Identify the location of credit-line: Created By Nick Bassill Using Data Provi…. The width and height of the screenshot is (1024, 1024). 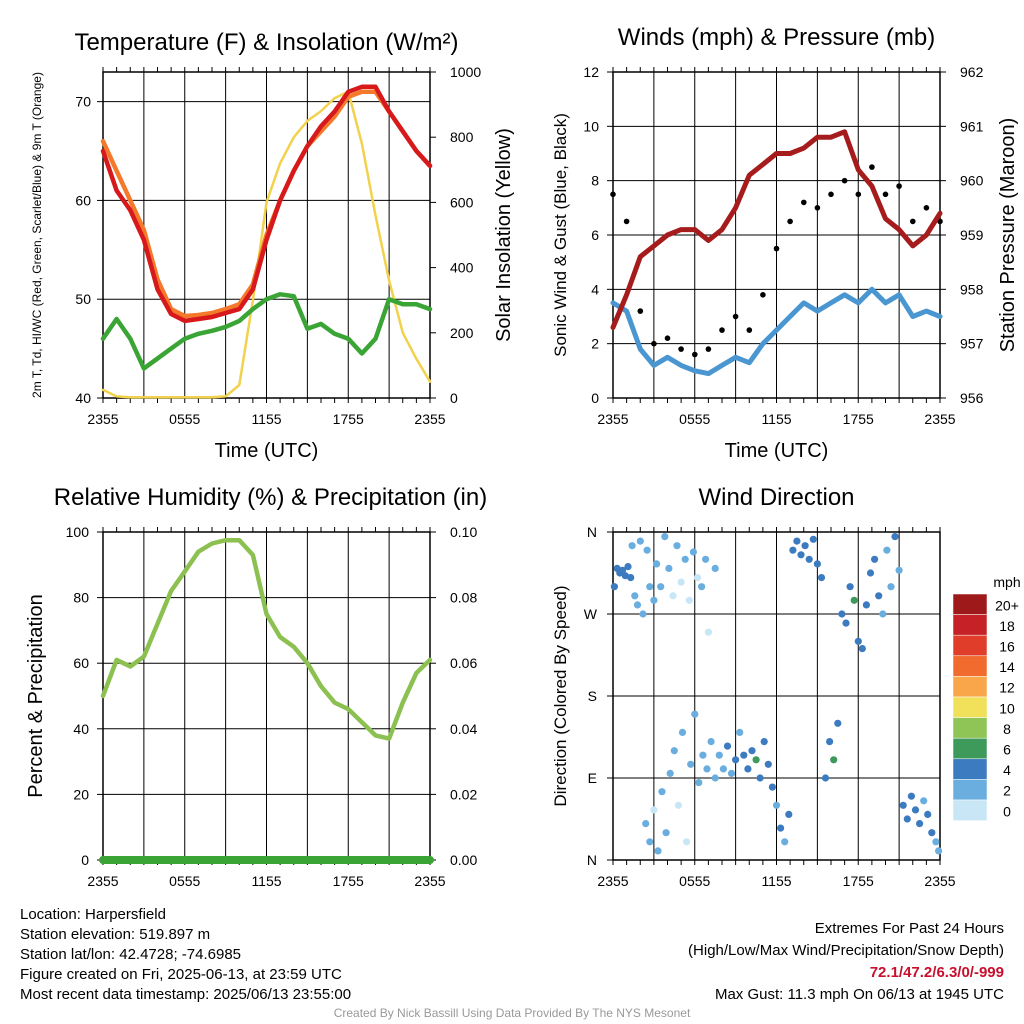
(512, 1013).